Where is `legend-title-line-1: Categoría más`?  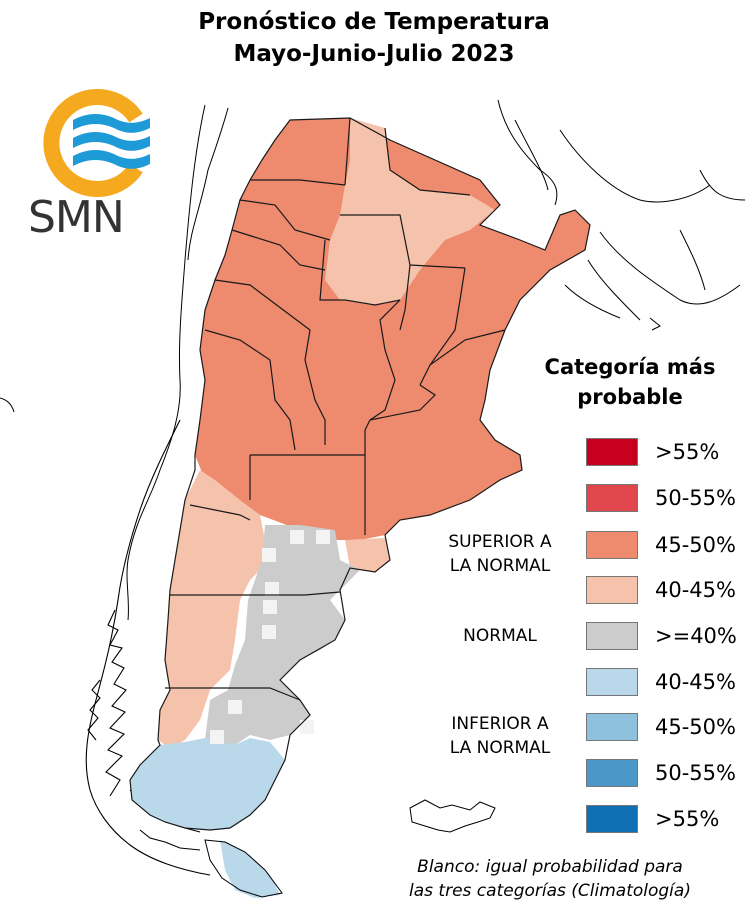
legend-title-line-1: Categoría más is located at coordinates (630, 367).